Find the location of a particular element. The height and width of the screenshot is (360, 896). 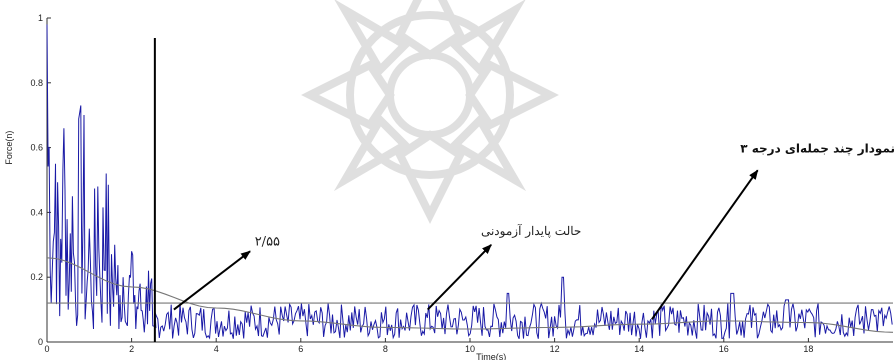

x-tick-label: 12 is located at coordinates (555, 349).